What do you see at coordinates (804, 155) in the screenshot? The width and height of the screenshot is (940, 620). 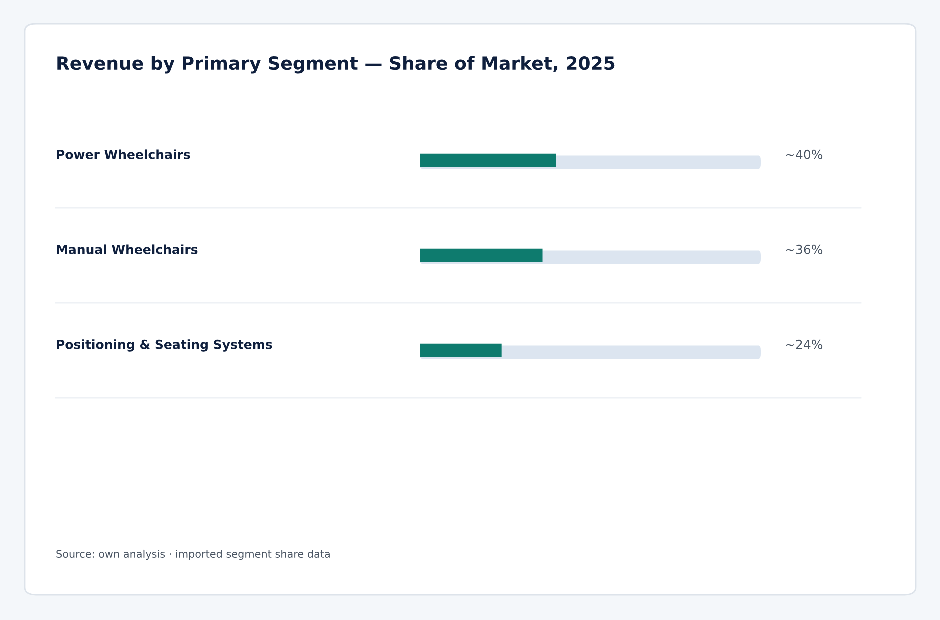 I see `data-label: ~40%` at bounding box center [804, 155].